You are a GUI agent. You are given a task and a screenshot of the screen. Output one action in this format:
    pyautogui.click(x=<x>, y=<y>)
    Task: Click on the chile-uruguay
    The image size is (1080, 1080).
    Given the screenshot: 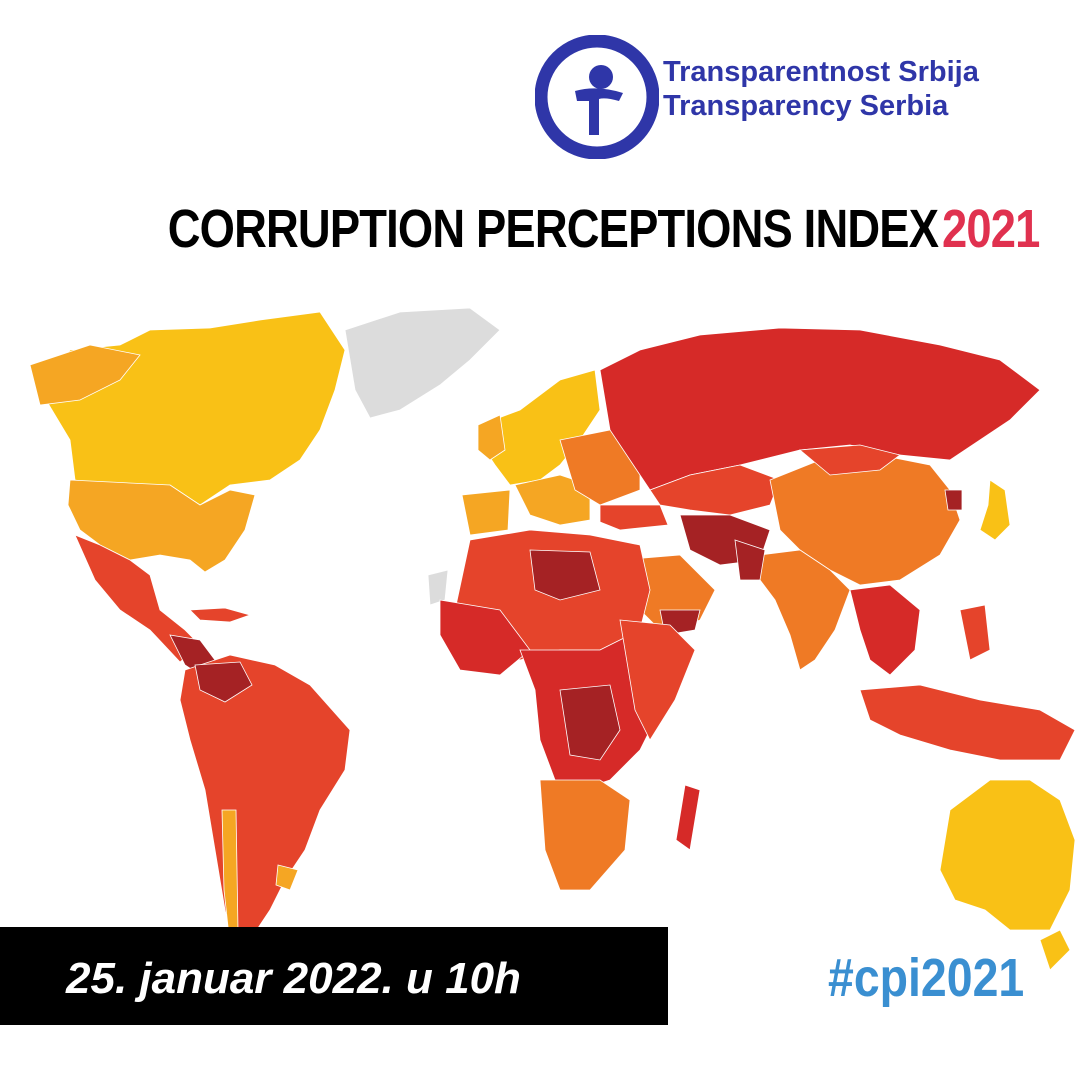 What is the action you would take?
    pyautogui.click(x=230, y=878)
    